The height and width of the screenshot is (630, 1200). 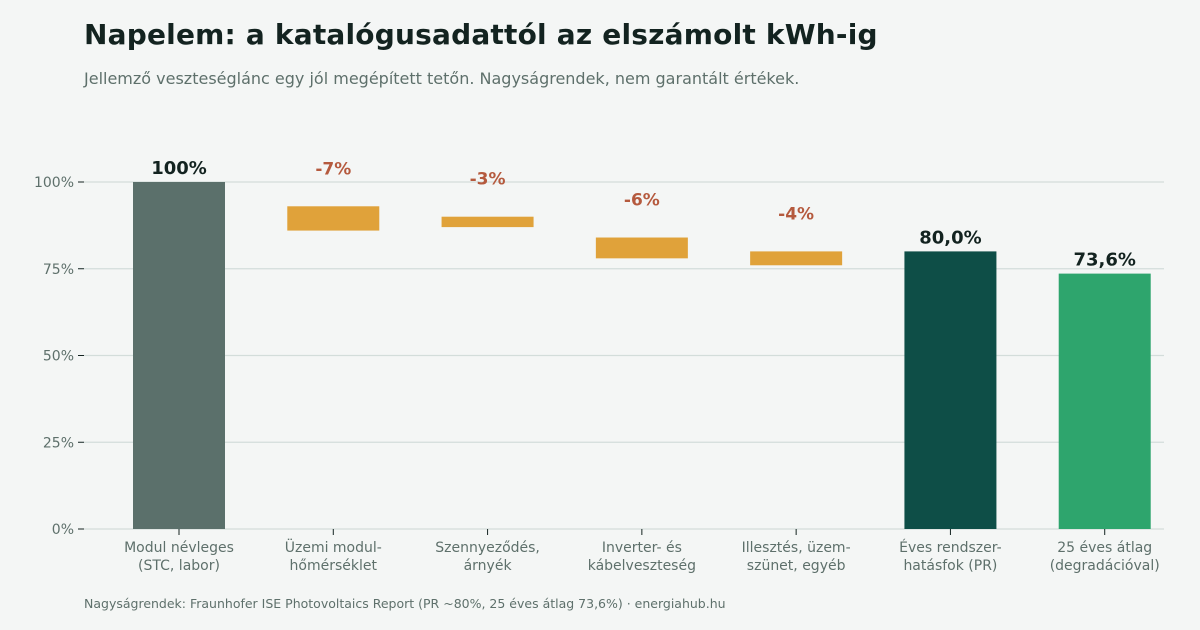 I want to click on y-tick-label: 25%, so click(x=58, y=443).